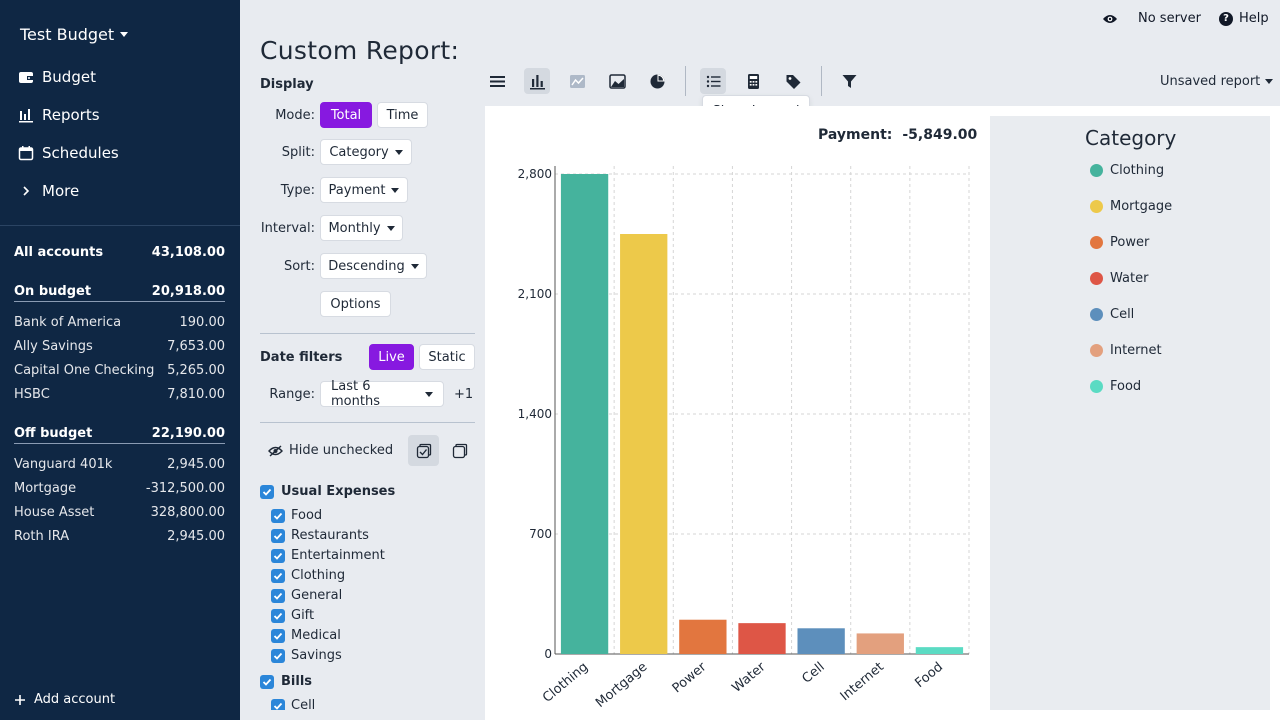  I want to click on checkbox-group-bills, so click(267, 682).